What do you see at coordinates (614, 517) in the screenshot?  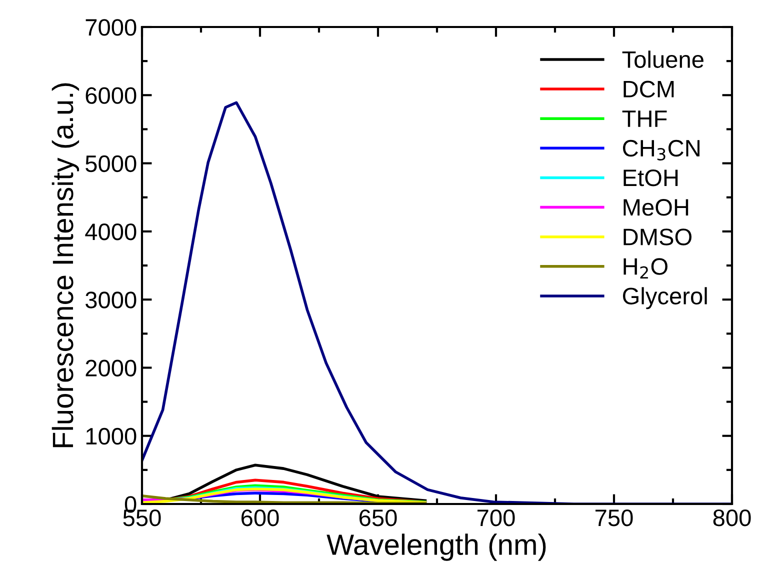 I see `x-tick-label: 750` at bounding box center [614, 517].